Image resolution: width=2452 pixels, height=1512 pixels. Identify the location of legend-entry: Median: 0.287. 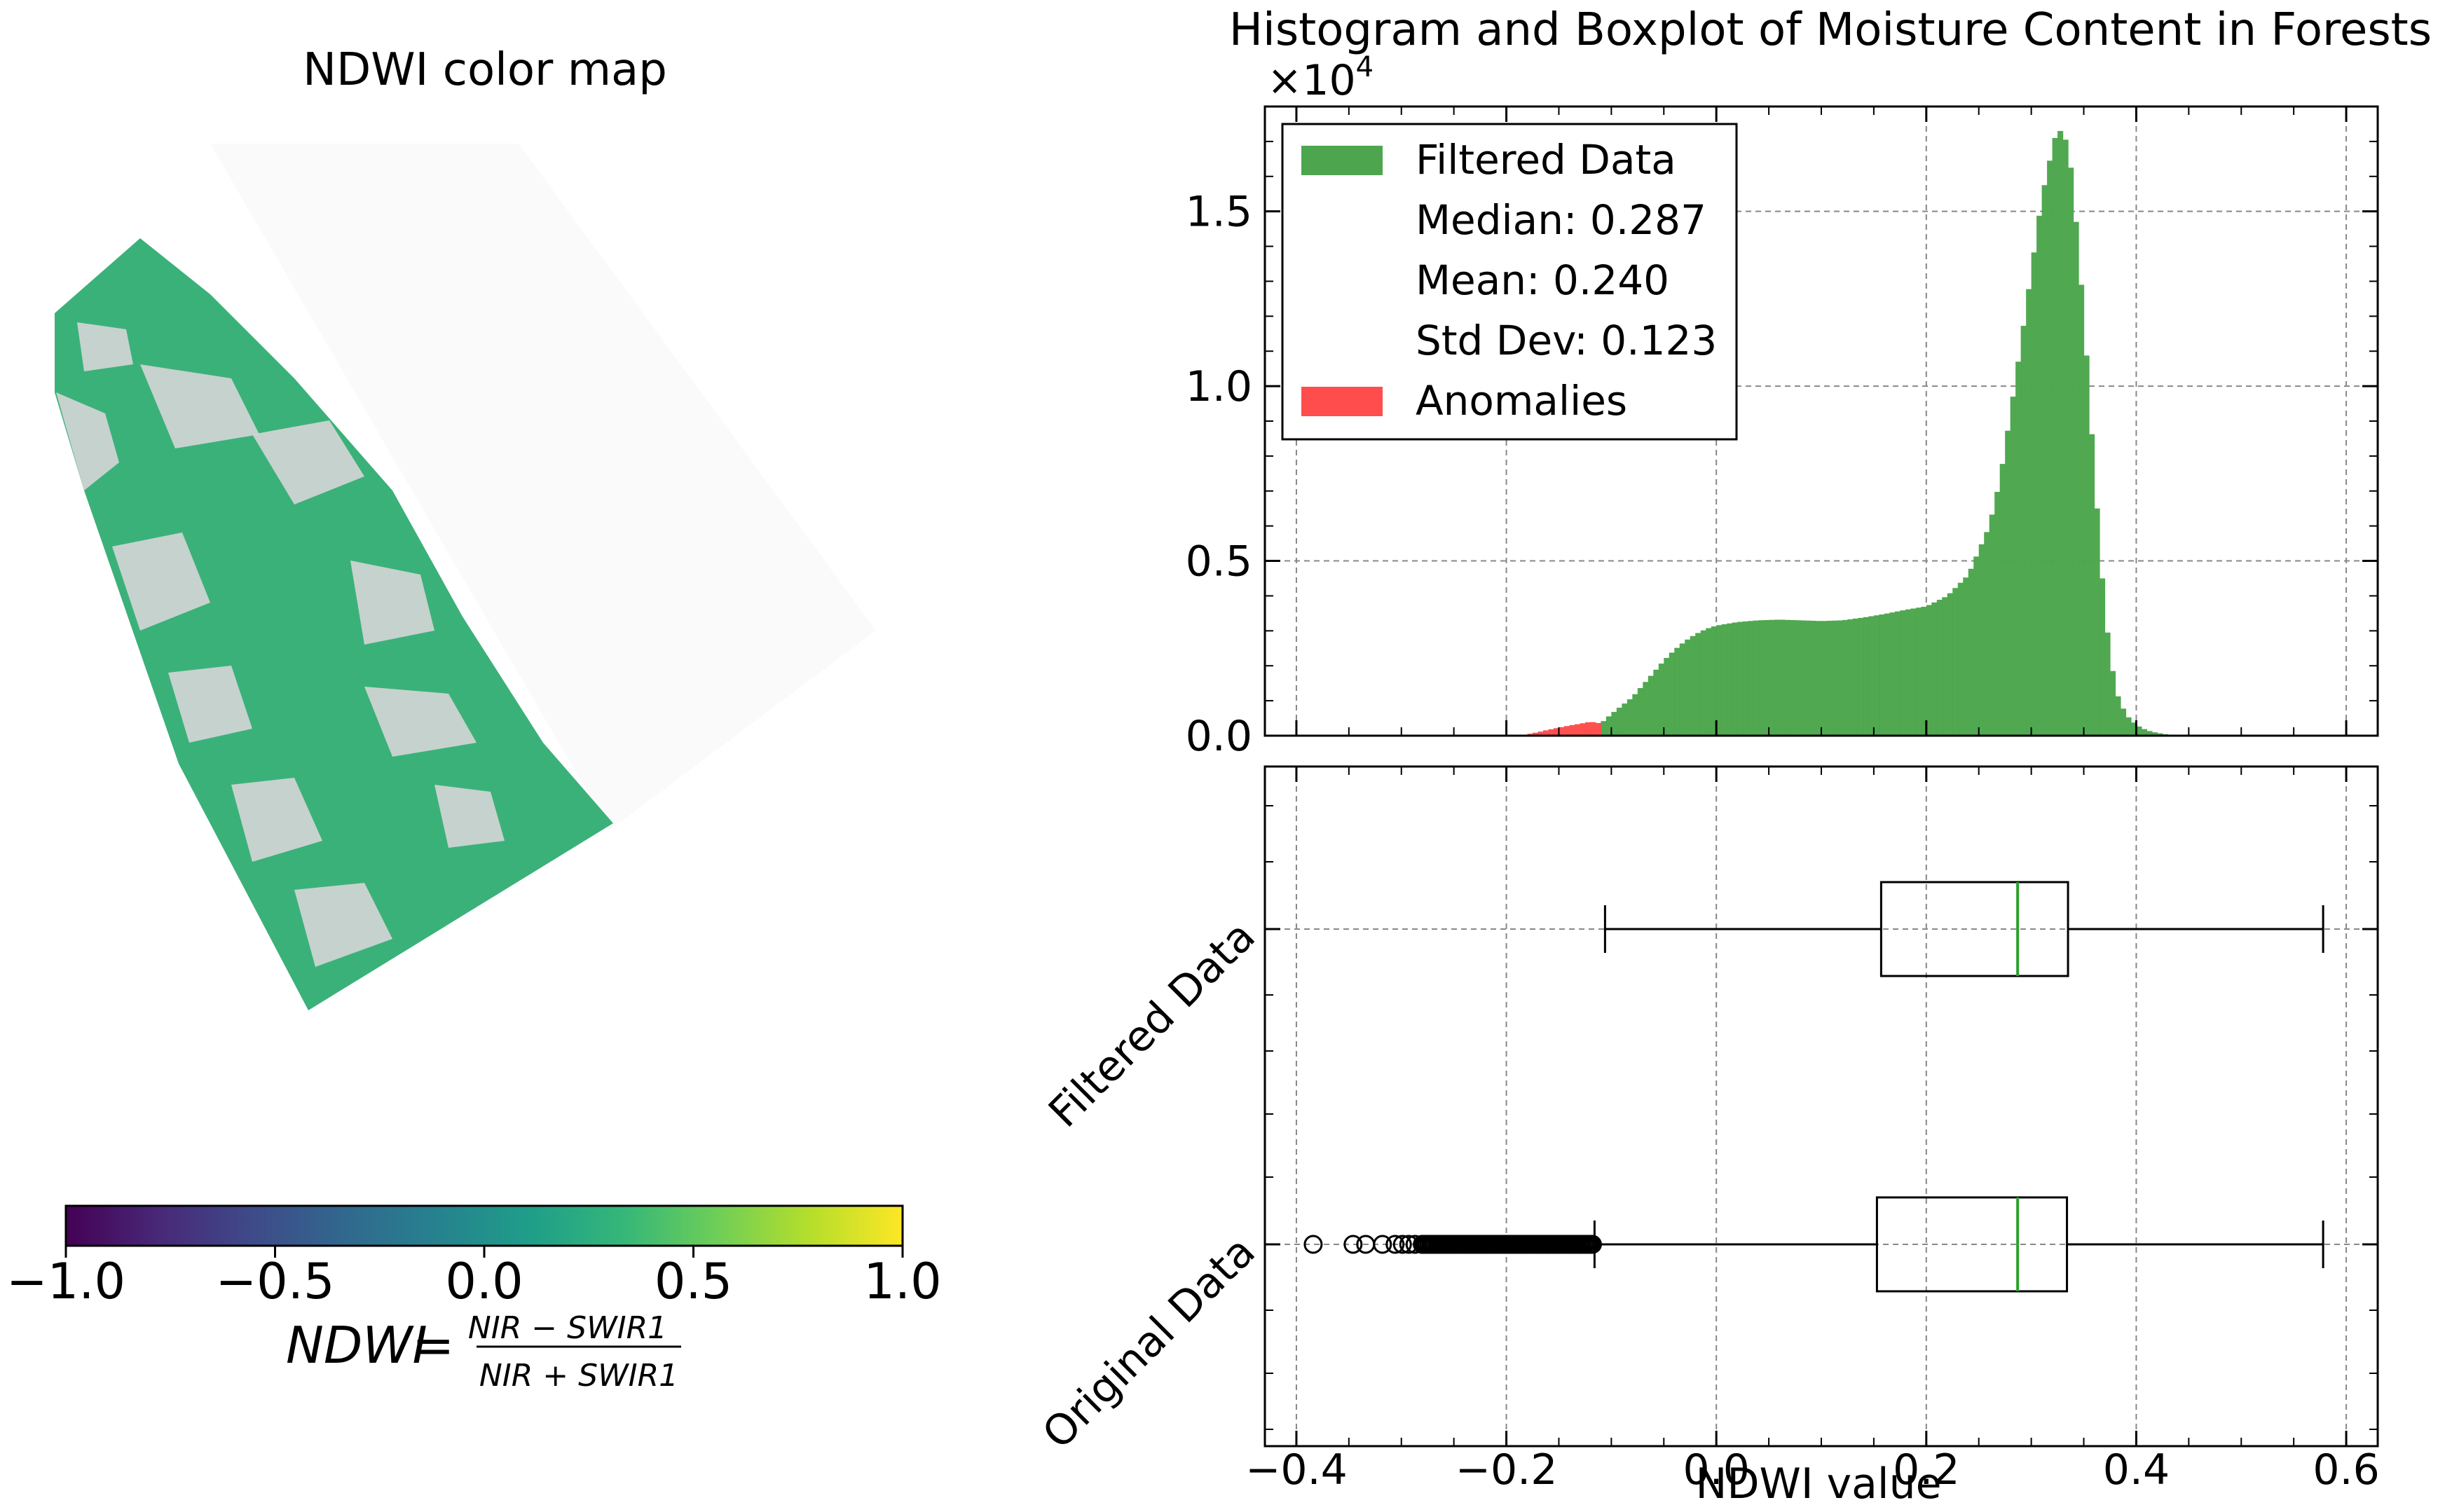
(1561, 220).